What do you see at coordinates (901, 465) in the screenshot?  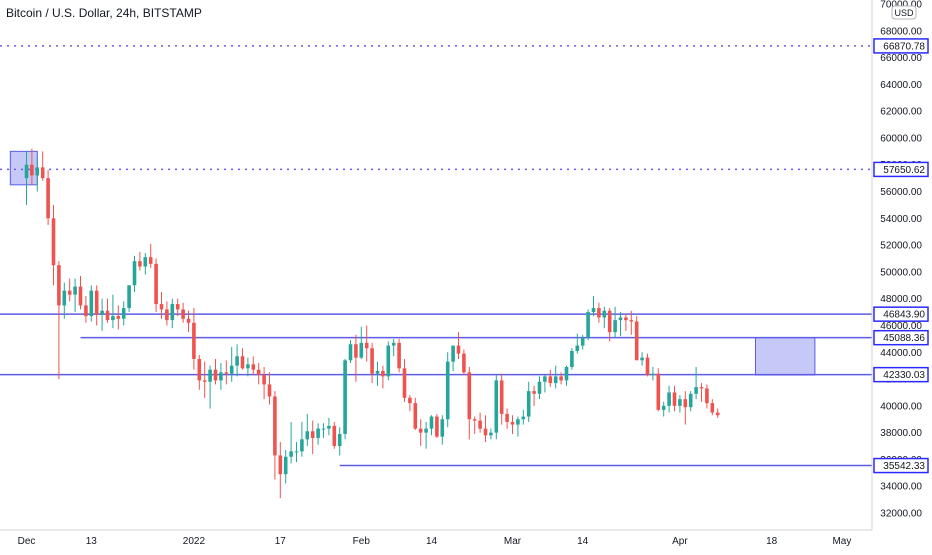 I see `price-level-badge: 35542.33` at bounding box center [901, 465].